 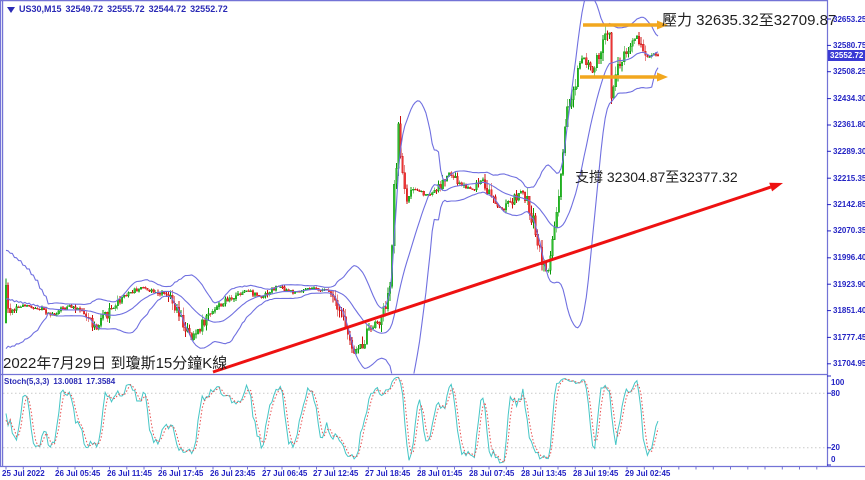 What do you see at coordinates (336, 473) in the screenshot?
I see `time-axis-label: 27 Jul 12:45` at bounding box center [336, 473].